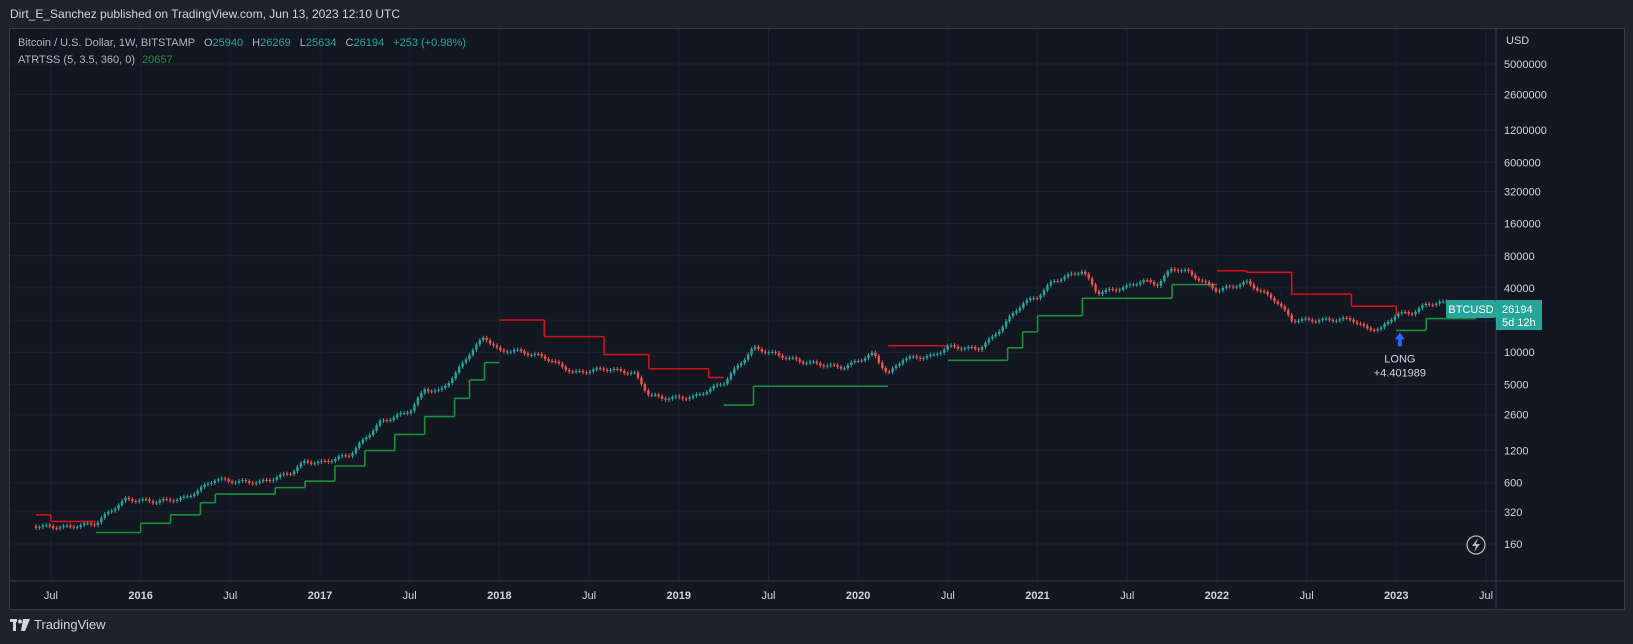  Describe the element at coordinates (76, 60) in the screenshot. I see `indicator-name: ATRTSS (5, 3.5, 360, 0)` at that location.